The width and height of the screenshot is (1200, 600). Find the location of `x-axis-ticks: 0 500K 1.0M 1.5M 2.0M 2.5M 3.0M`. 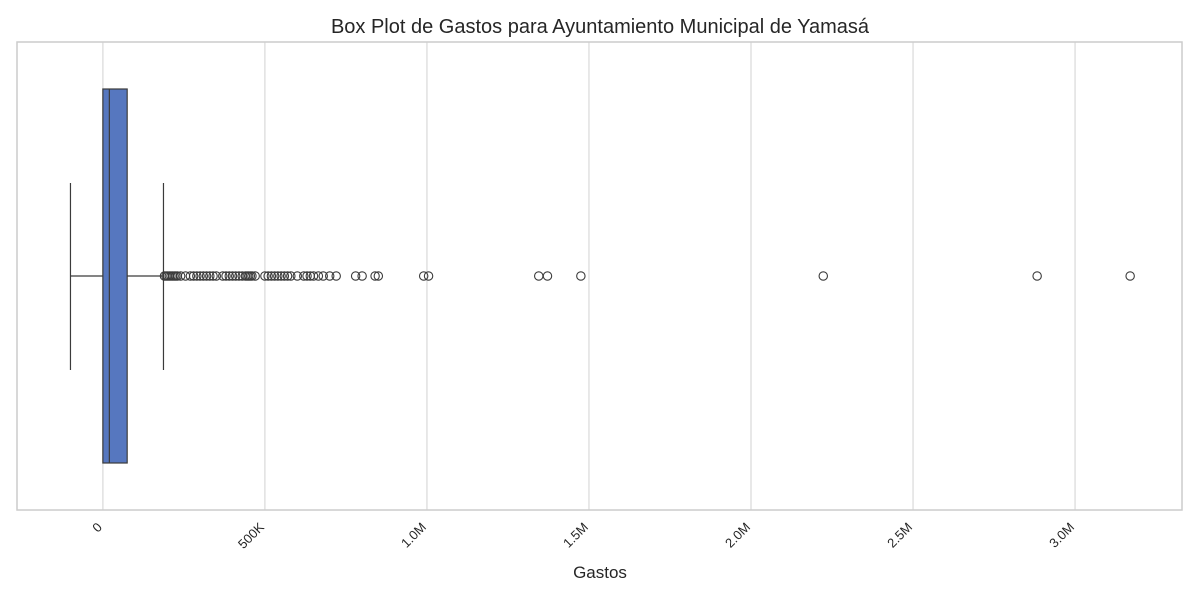

x-axis-ticks: 0 500K 1.0M 1.5M 2.0M 2.5M 3.0M is located at coordinates (583, 535).